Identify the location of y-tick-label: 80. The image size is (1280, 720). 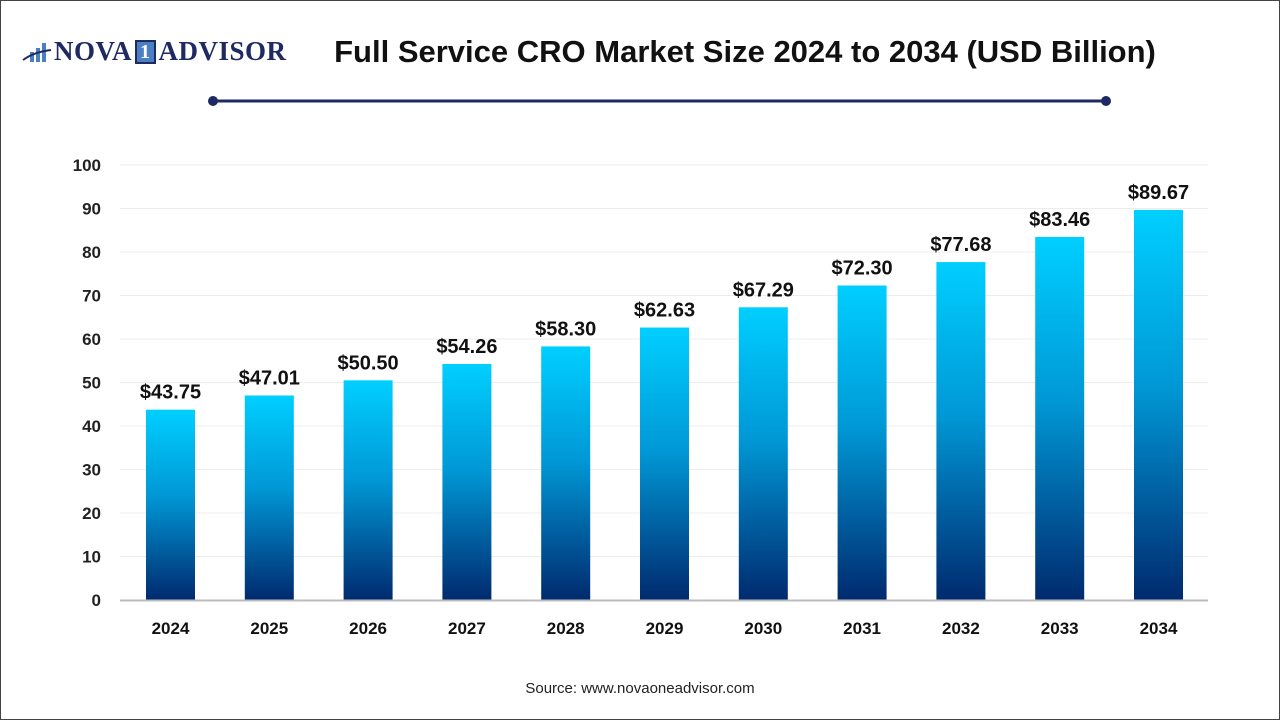
(91, 252).